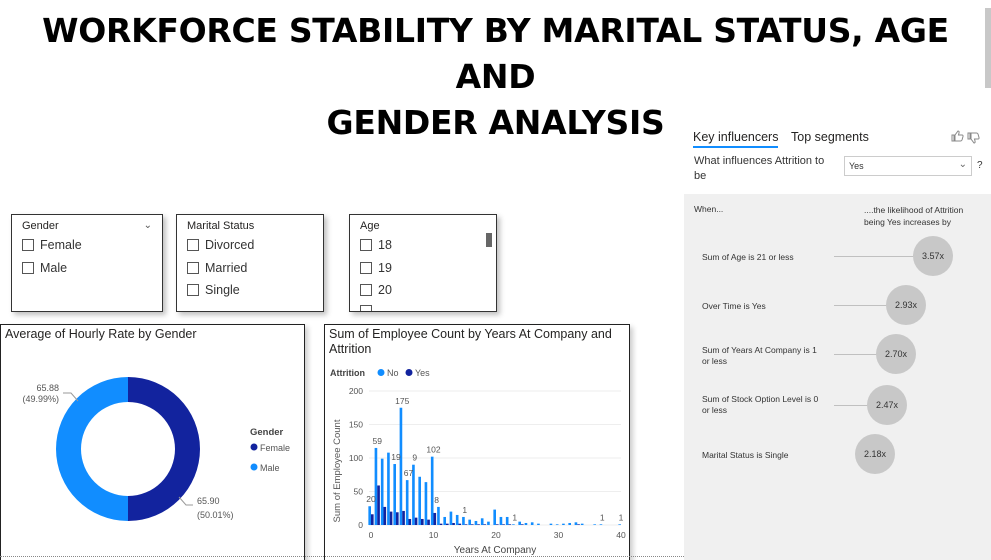  Describe the element at coordinates (489, 240) in the screenshot. I see `slicer-scrollbar` at that location.